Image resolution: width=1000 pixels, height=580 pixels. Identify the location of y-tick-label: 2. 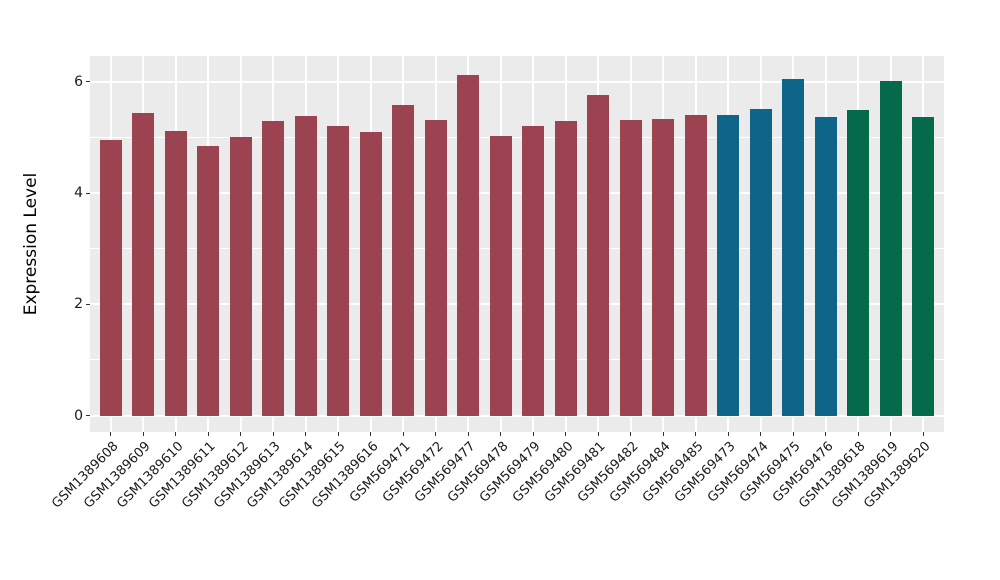
(78, 304).